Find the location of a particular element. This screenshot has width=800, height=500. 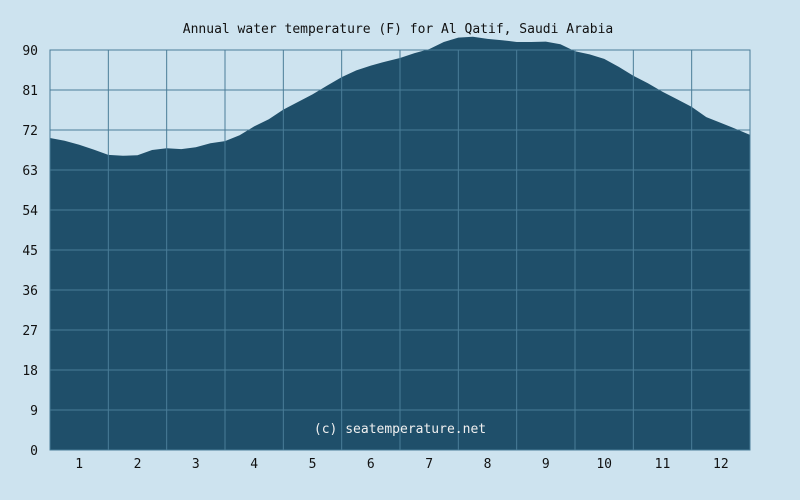

y-tick-label: 36 is located at coordinates (30, 291).